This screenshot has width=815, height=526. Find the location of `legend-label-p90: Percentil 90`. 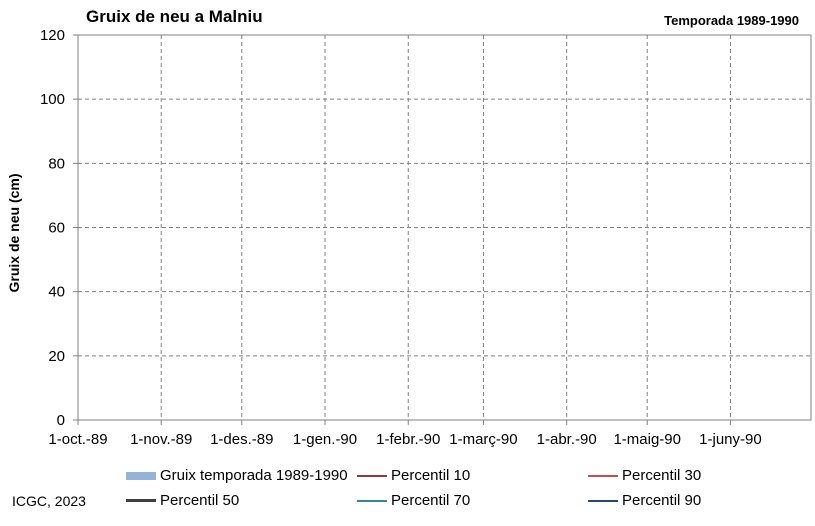

legend-label-p90: Percentil 90 is located at coordinates (662, 500).